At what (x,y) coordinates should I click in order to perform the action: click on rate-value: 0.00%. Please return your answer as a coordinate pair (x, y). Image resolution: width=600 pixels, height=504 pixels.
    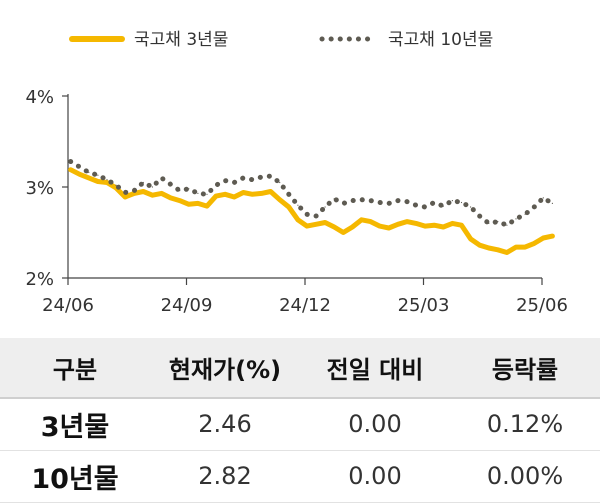
    Looking at the image, I should click on (525, 476).